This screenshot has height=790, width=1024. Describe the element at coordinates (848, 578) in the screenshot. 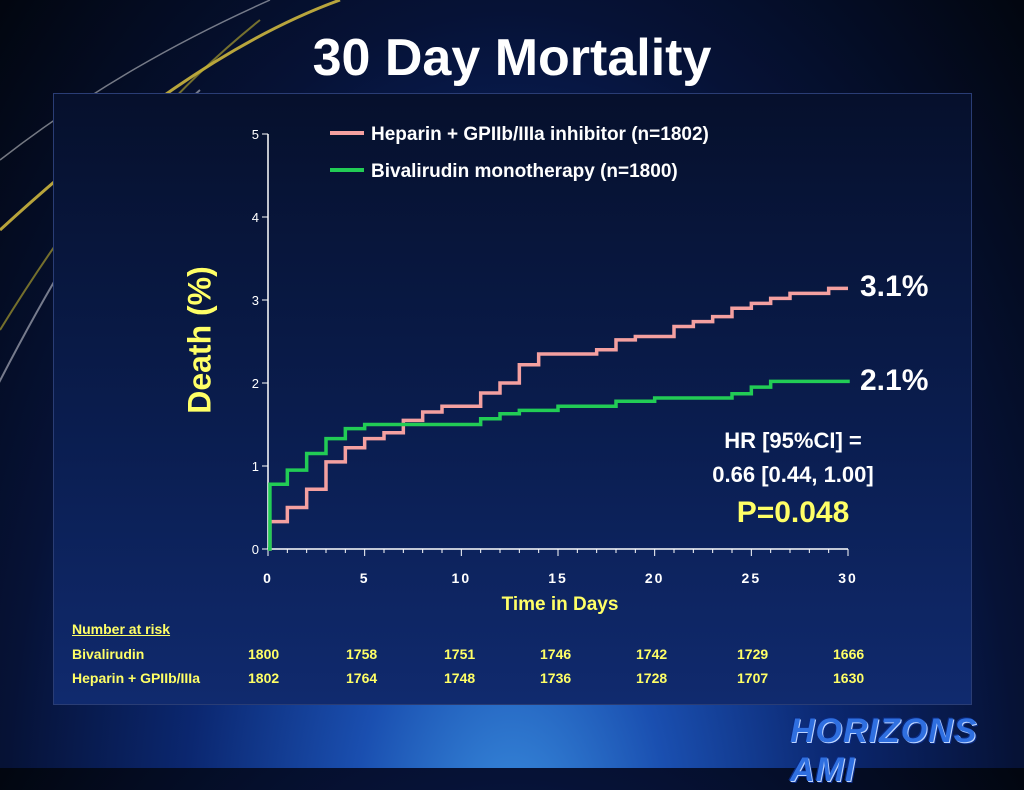

I see `x-tick-label: 30` at that location.